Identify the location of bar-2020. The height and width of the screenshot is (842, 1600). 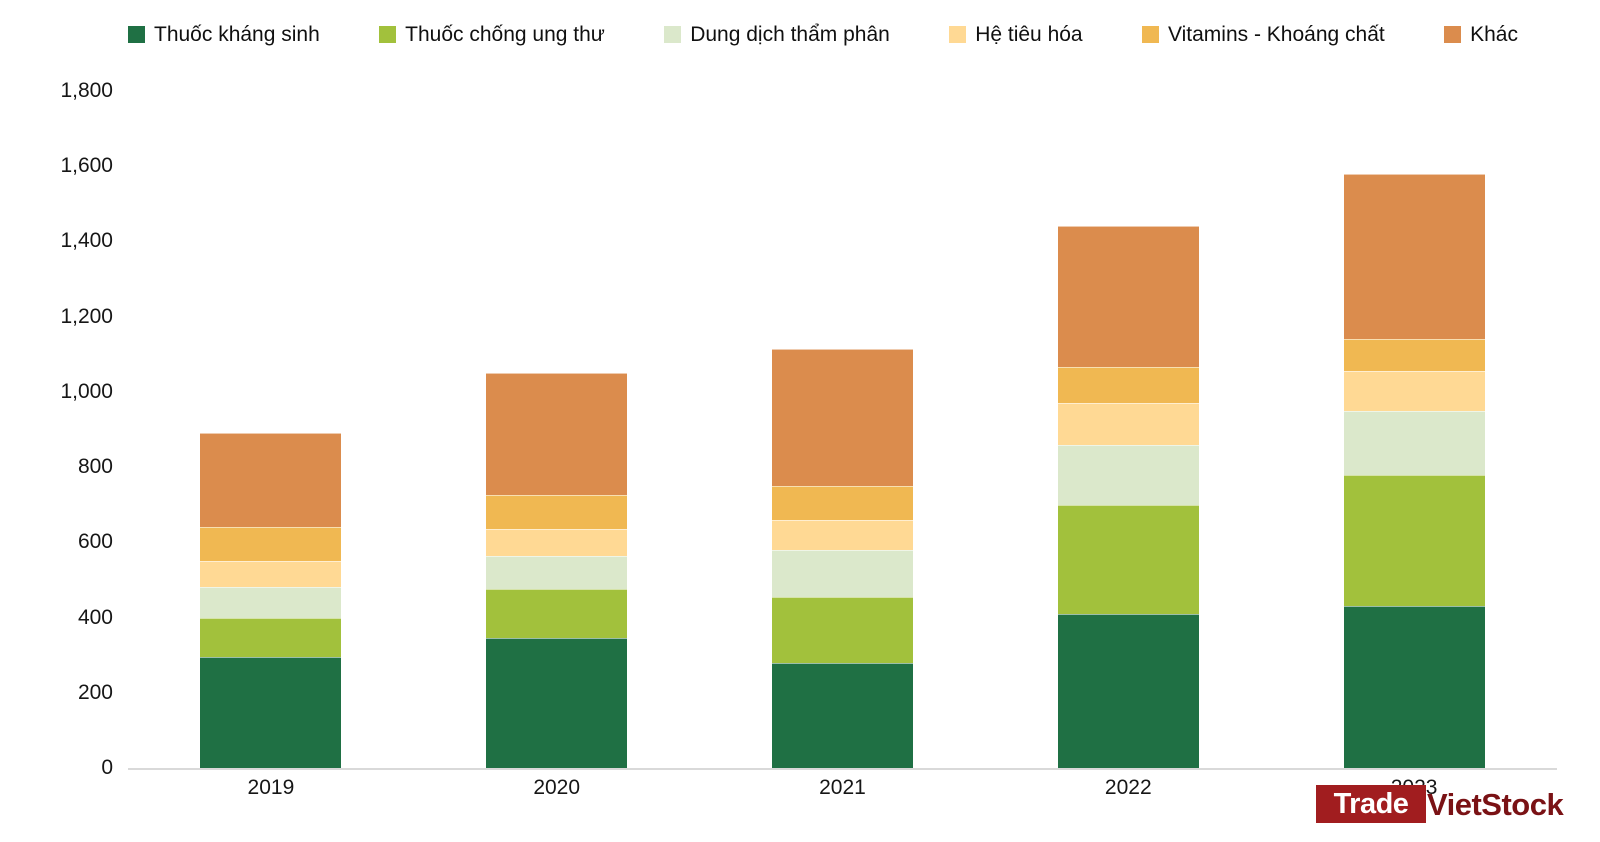
(557, 570).